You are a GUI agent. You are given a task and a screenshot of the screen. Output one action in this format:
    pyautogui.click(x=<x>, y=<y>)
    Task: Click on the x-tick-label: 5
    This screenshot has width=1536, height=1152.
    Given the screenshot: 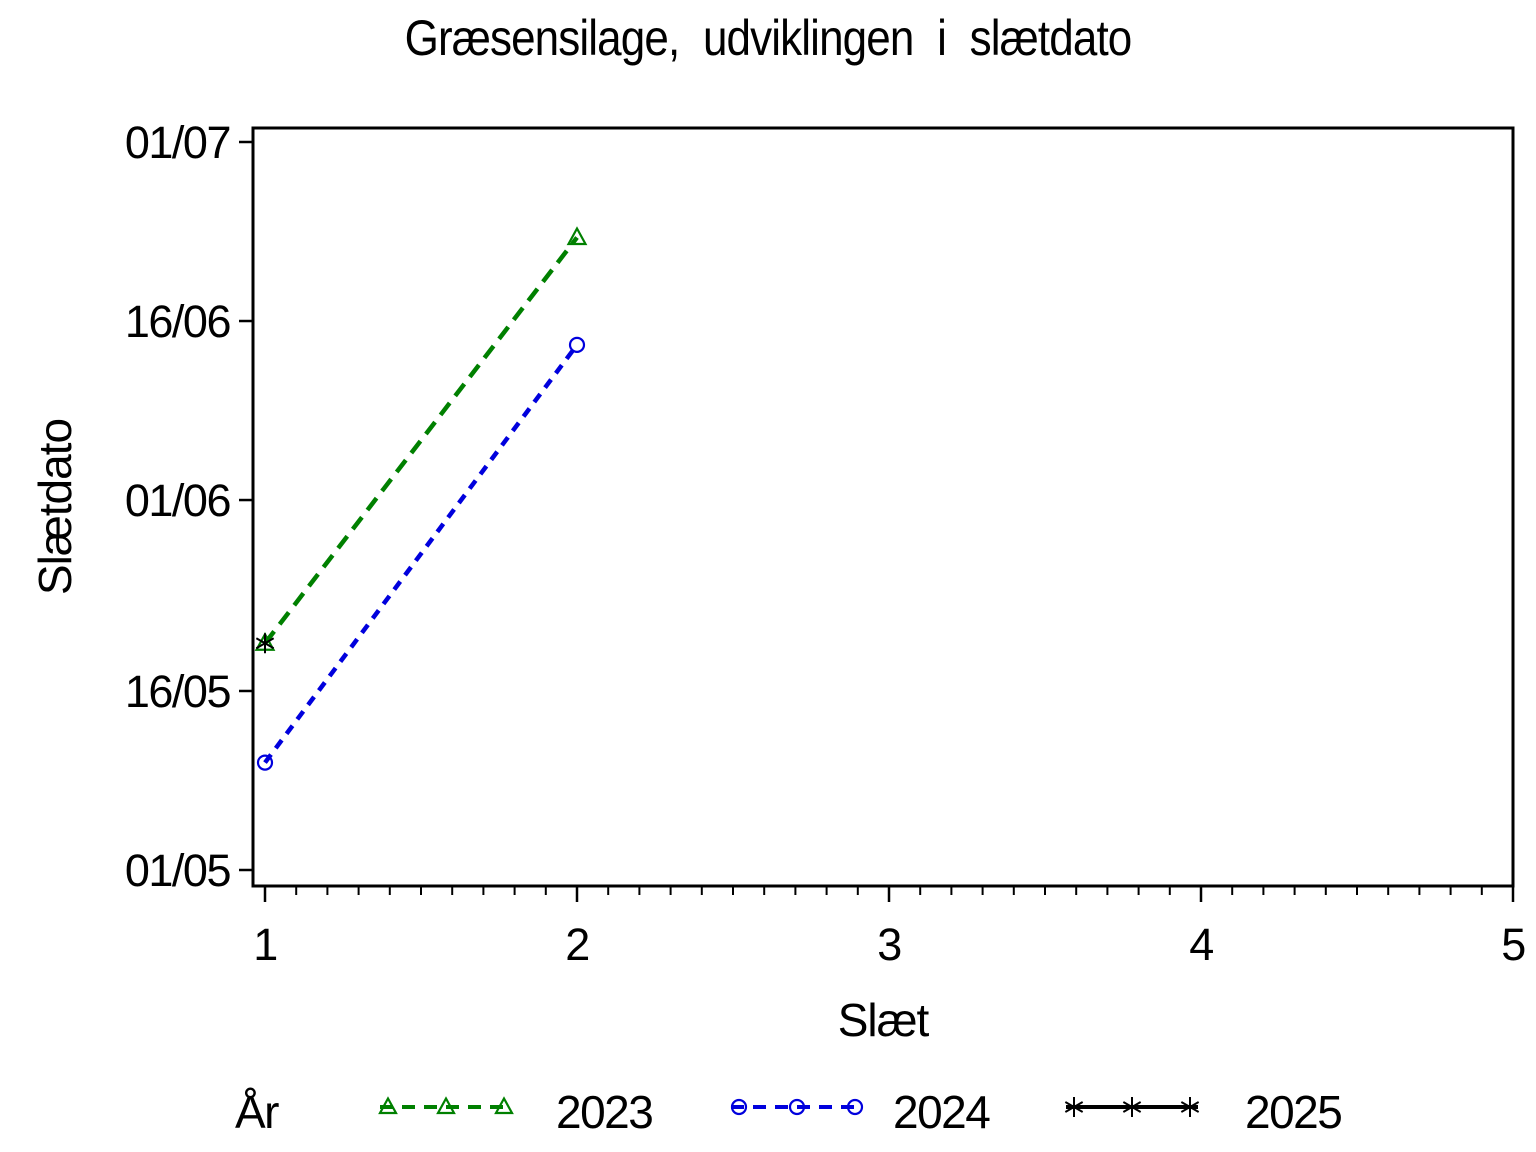 What is the action you would take?
    pyautogui.click(x=1513, y=944)
    